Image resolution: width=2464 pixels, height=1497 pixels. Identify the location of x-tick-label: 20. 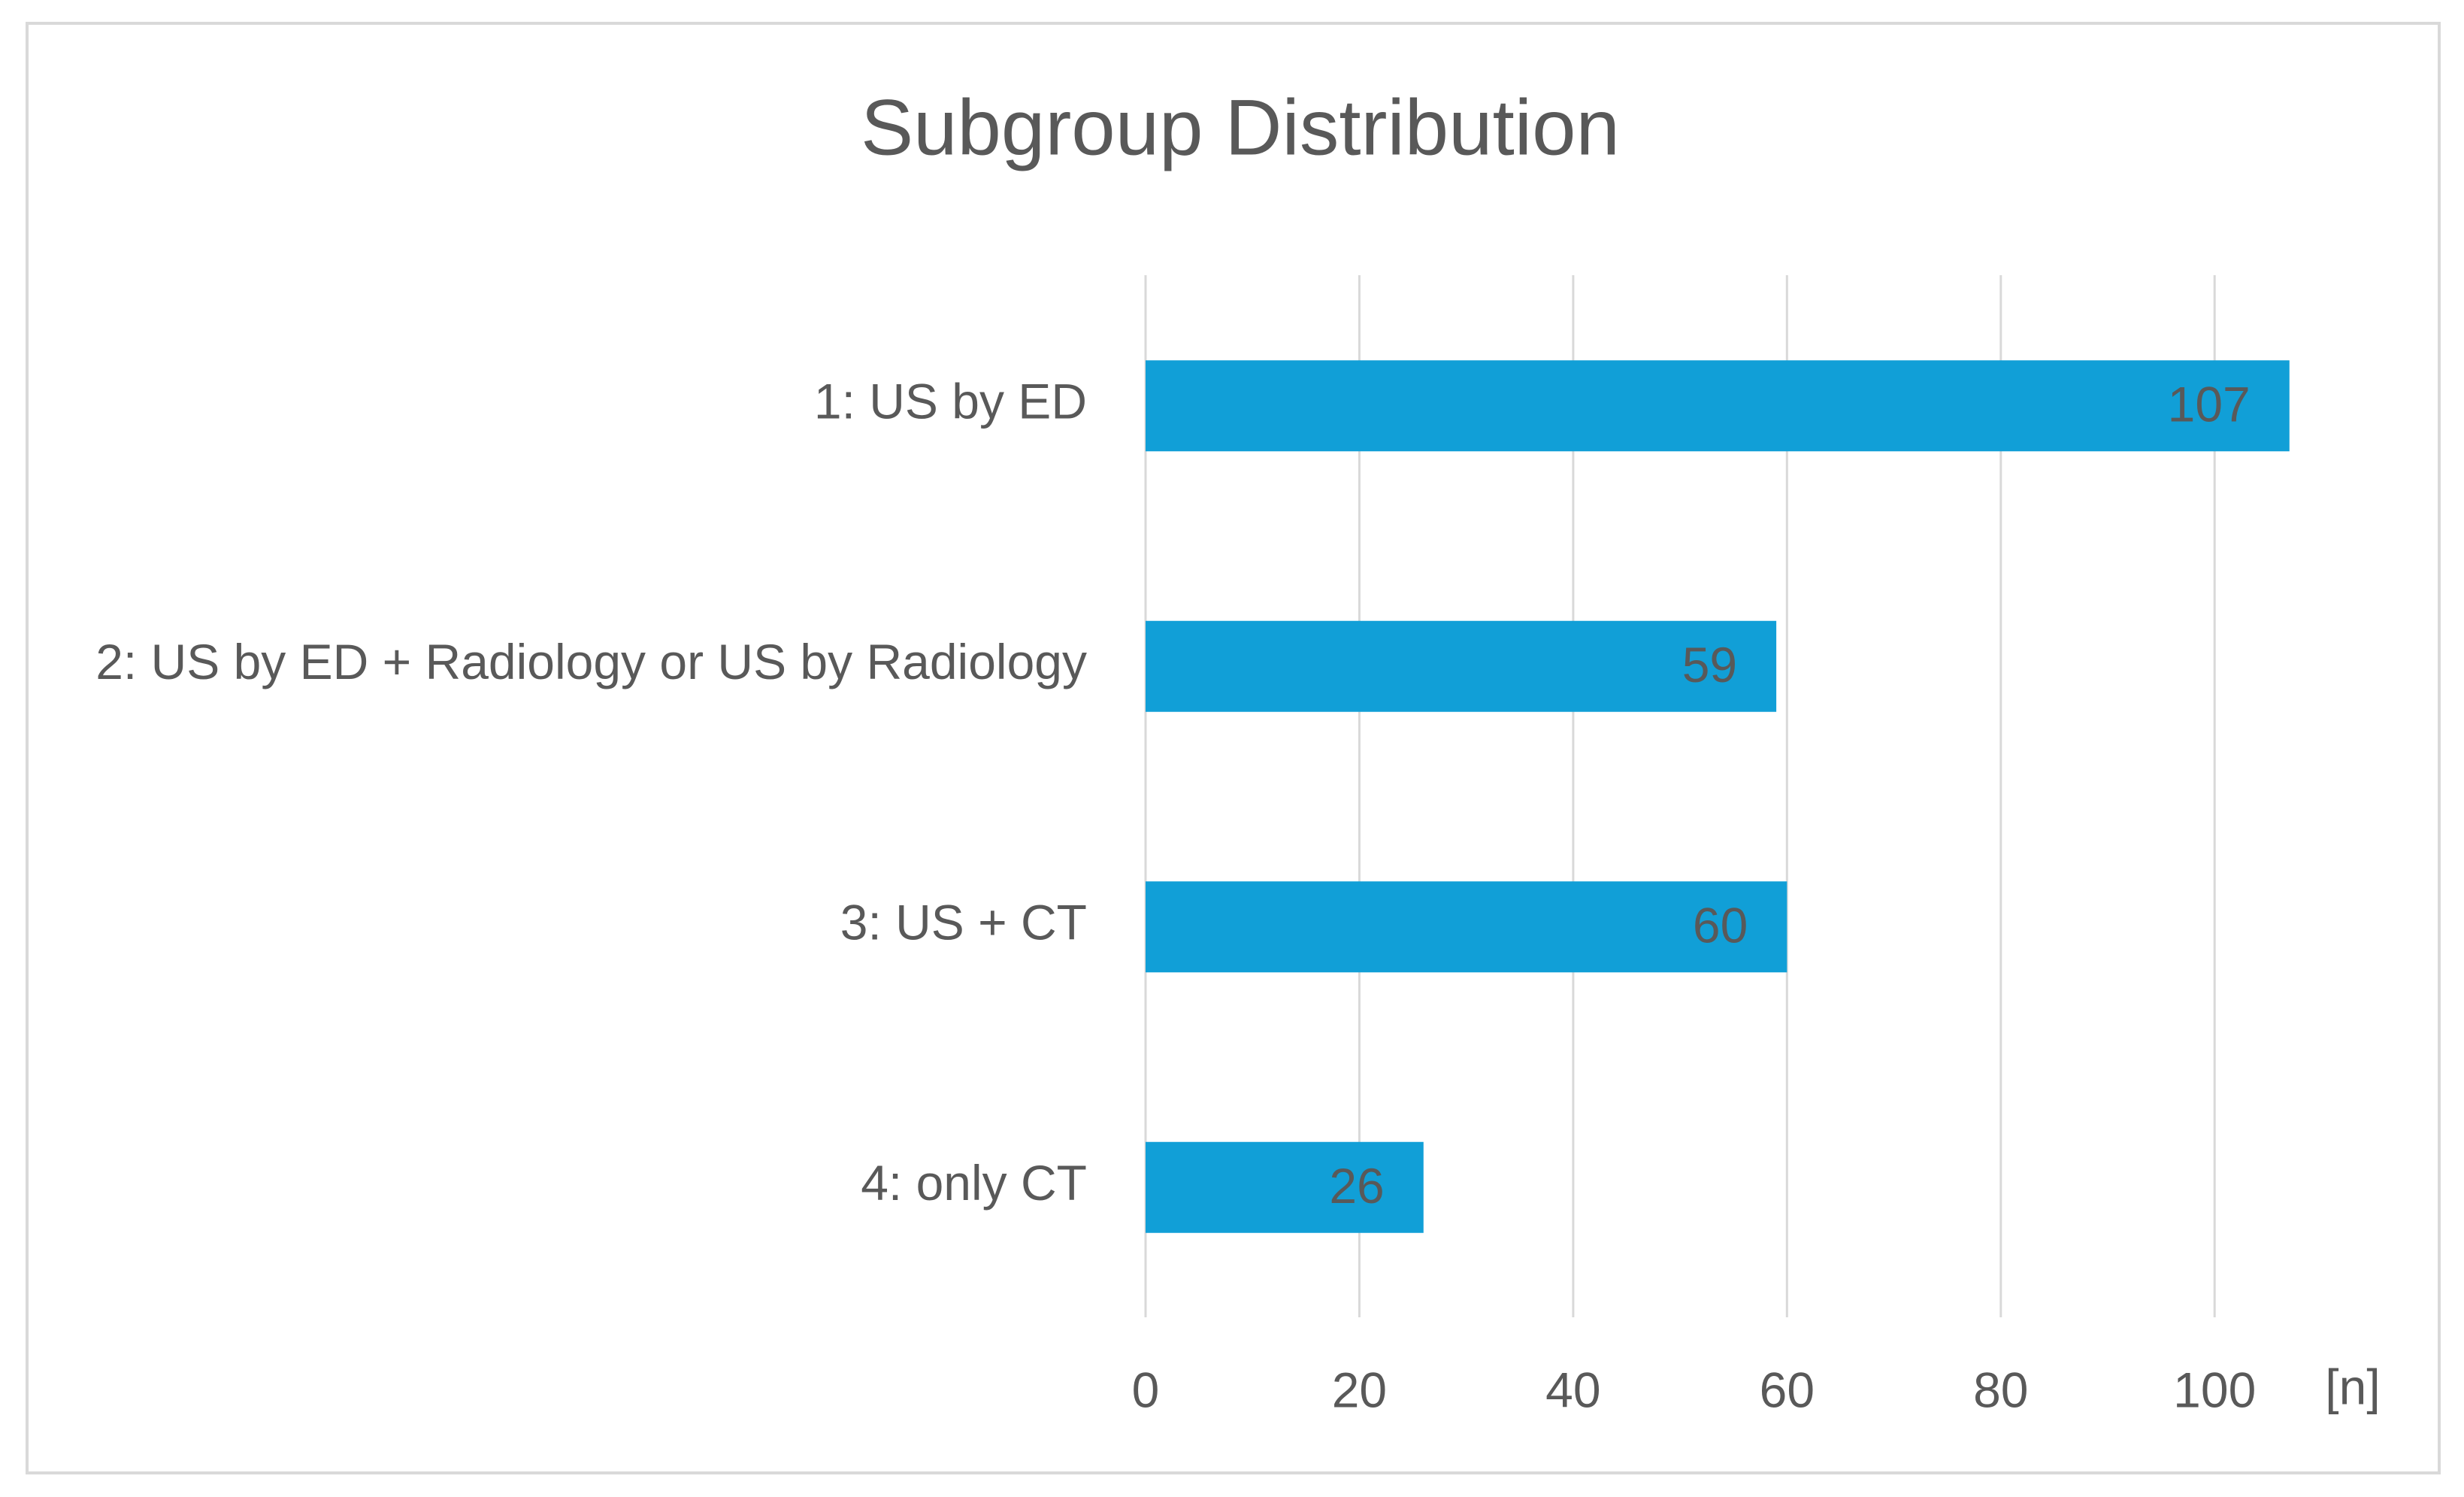
(1359, 1389).